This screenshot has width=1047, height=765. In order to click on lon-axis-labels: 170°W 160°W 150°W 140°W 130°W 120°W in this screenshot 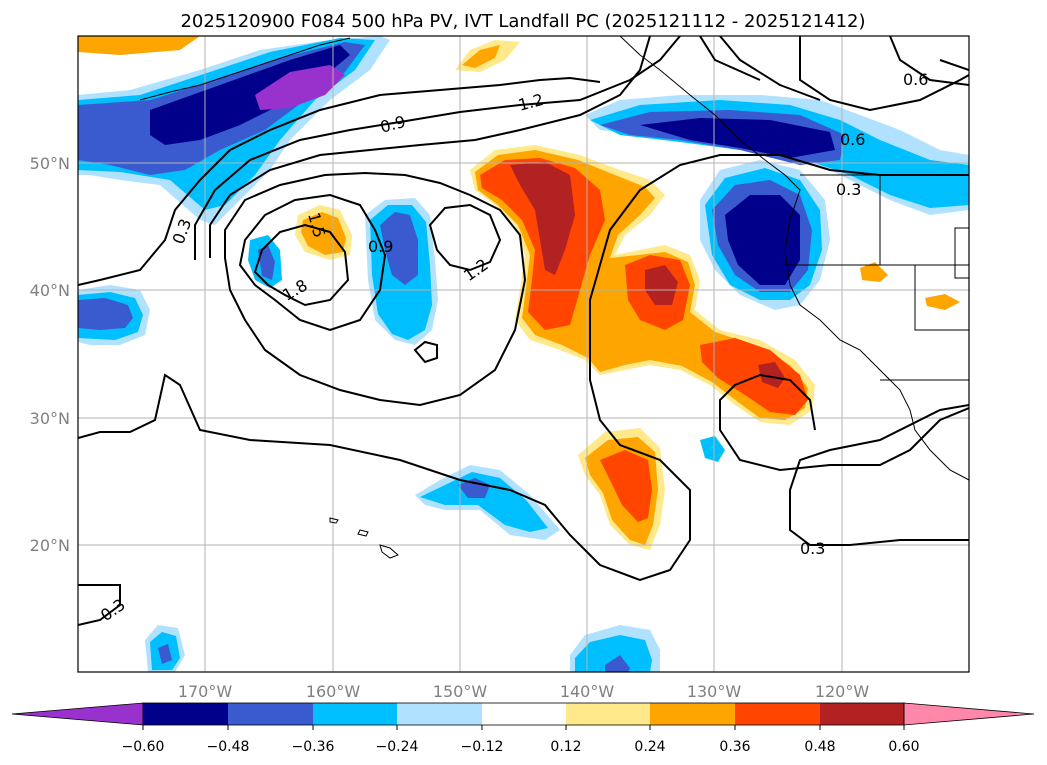, I will do `click(524, 691)`.